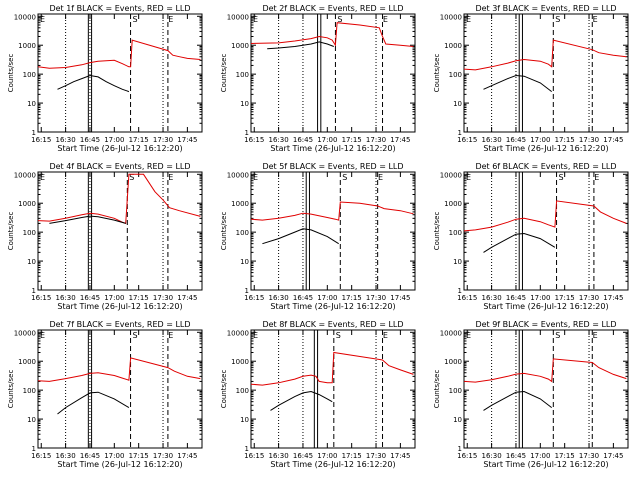 Image resolution: width=640 pixels, height=480 pixels. I want to click on panel-title: Det 4f BLACK = Events, RED = LLD, so click(119, 166).